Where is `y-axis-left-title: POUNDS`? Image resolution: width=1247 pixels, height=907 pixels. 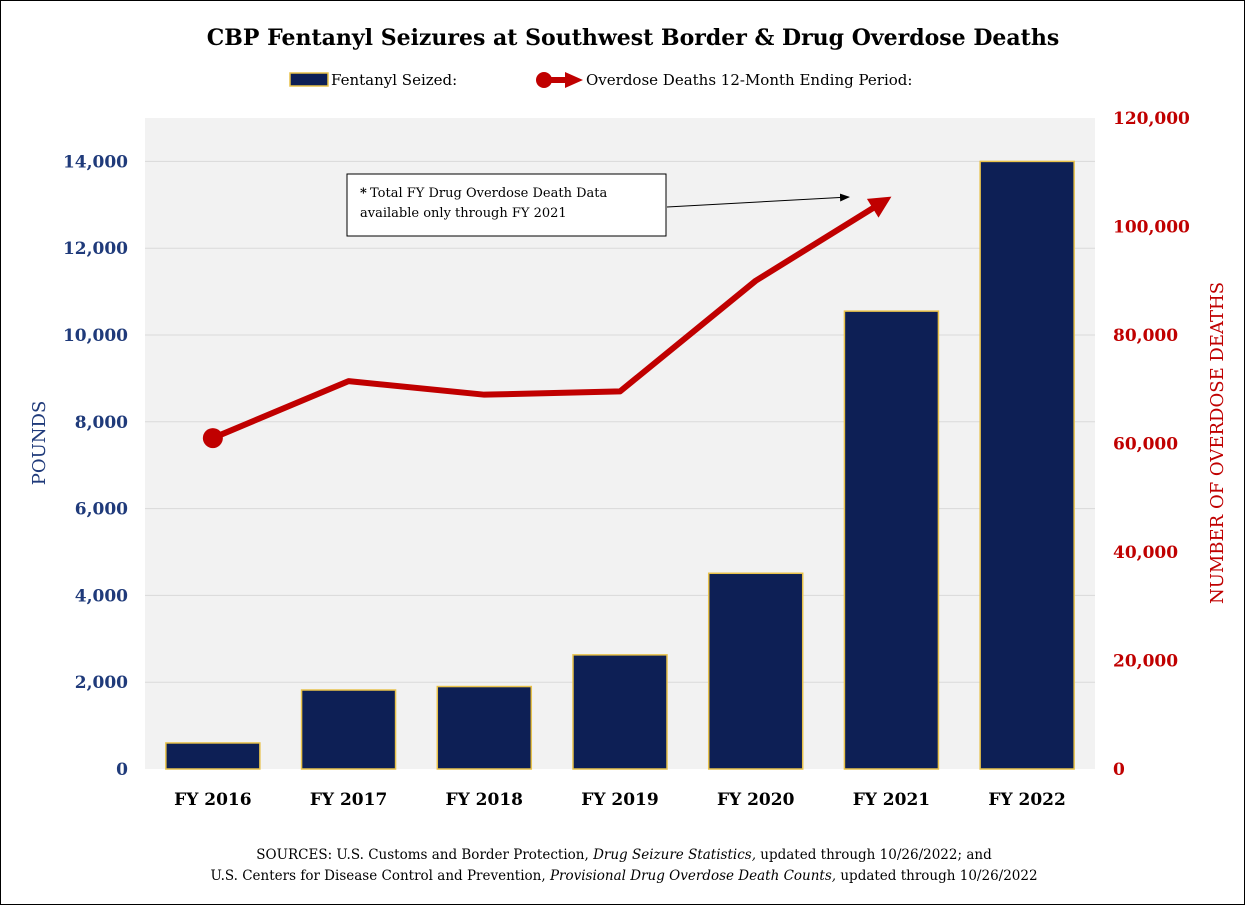 y-axis-left-title: POUNDS is located at coordinates (39, 443).